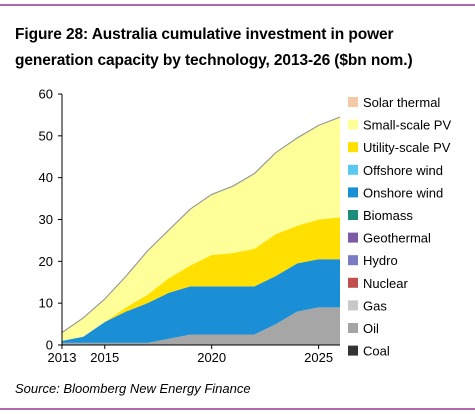 Image resolution: width=475 pixels, height=414 pixels. What do you see at coordinates (46, 94) in the screenshot?
I see `y-tick-label: 60` at bounding box center [46, 94].